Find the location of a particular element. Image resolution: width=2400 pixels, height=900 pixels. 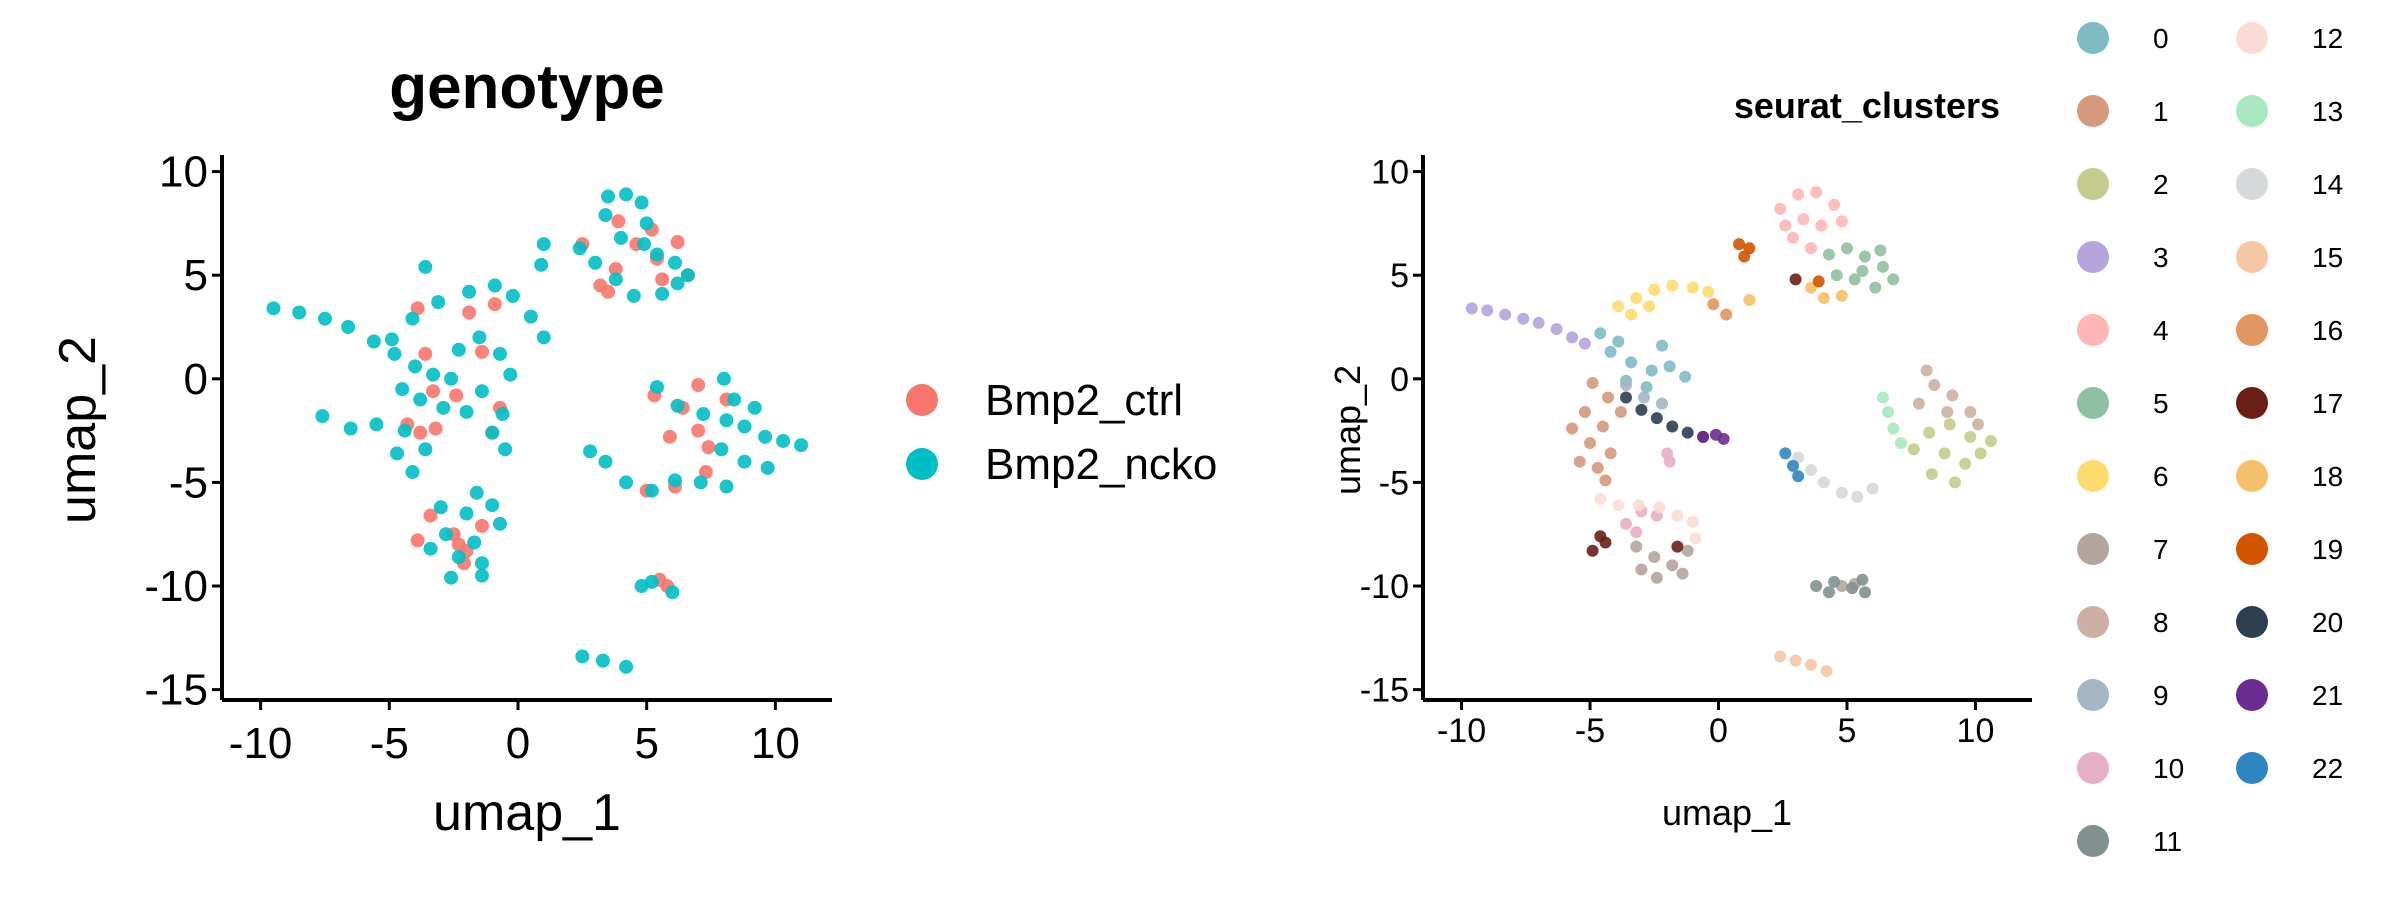

legend-label: 14 is located at coordinates (2327, 184).